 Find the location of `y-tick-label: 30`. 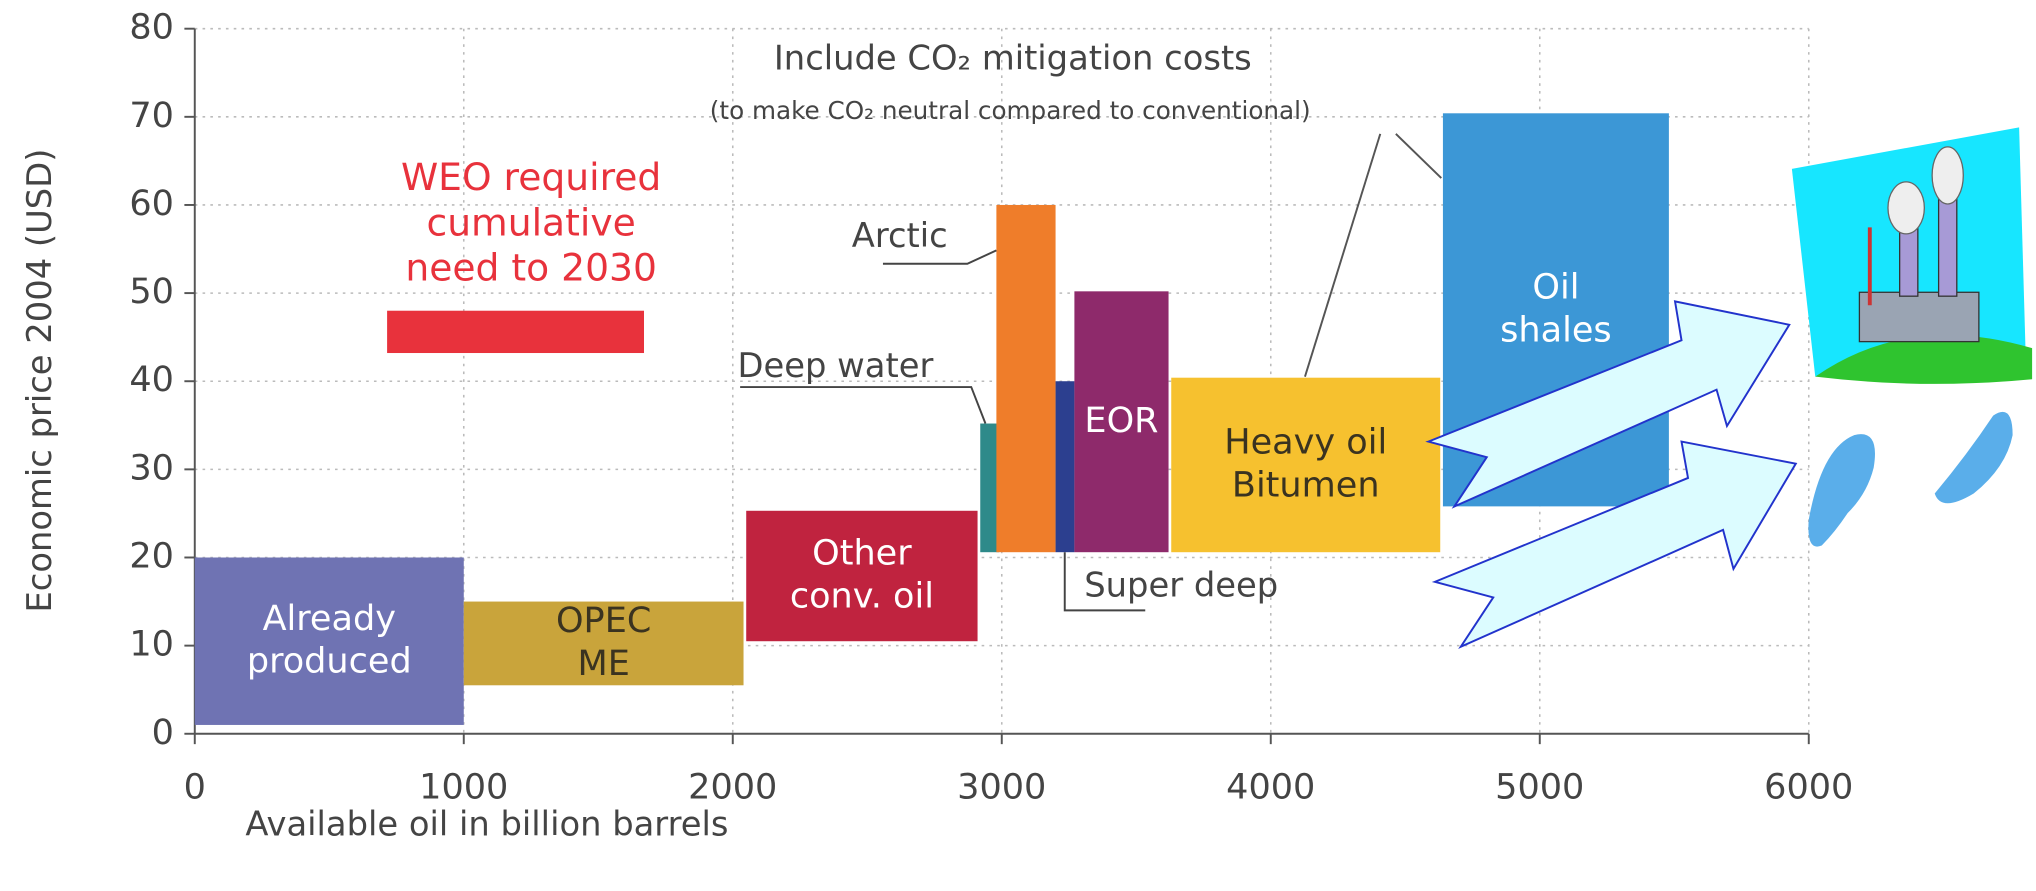

y-tick-label: 30 is located at coordinates (151, 467).